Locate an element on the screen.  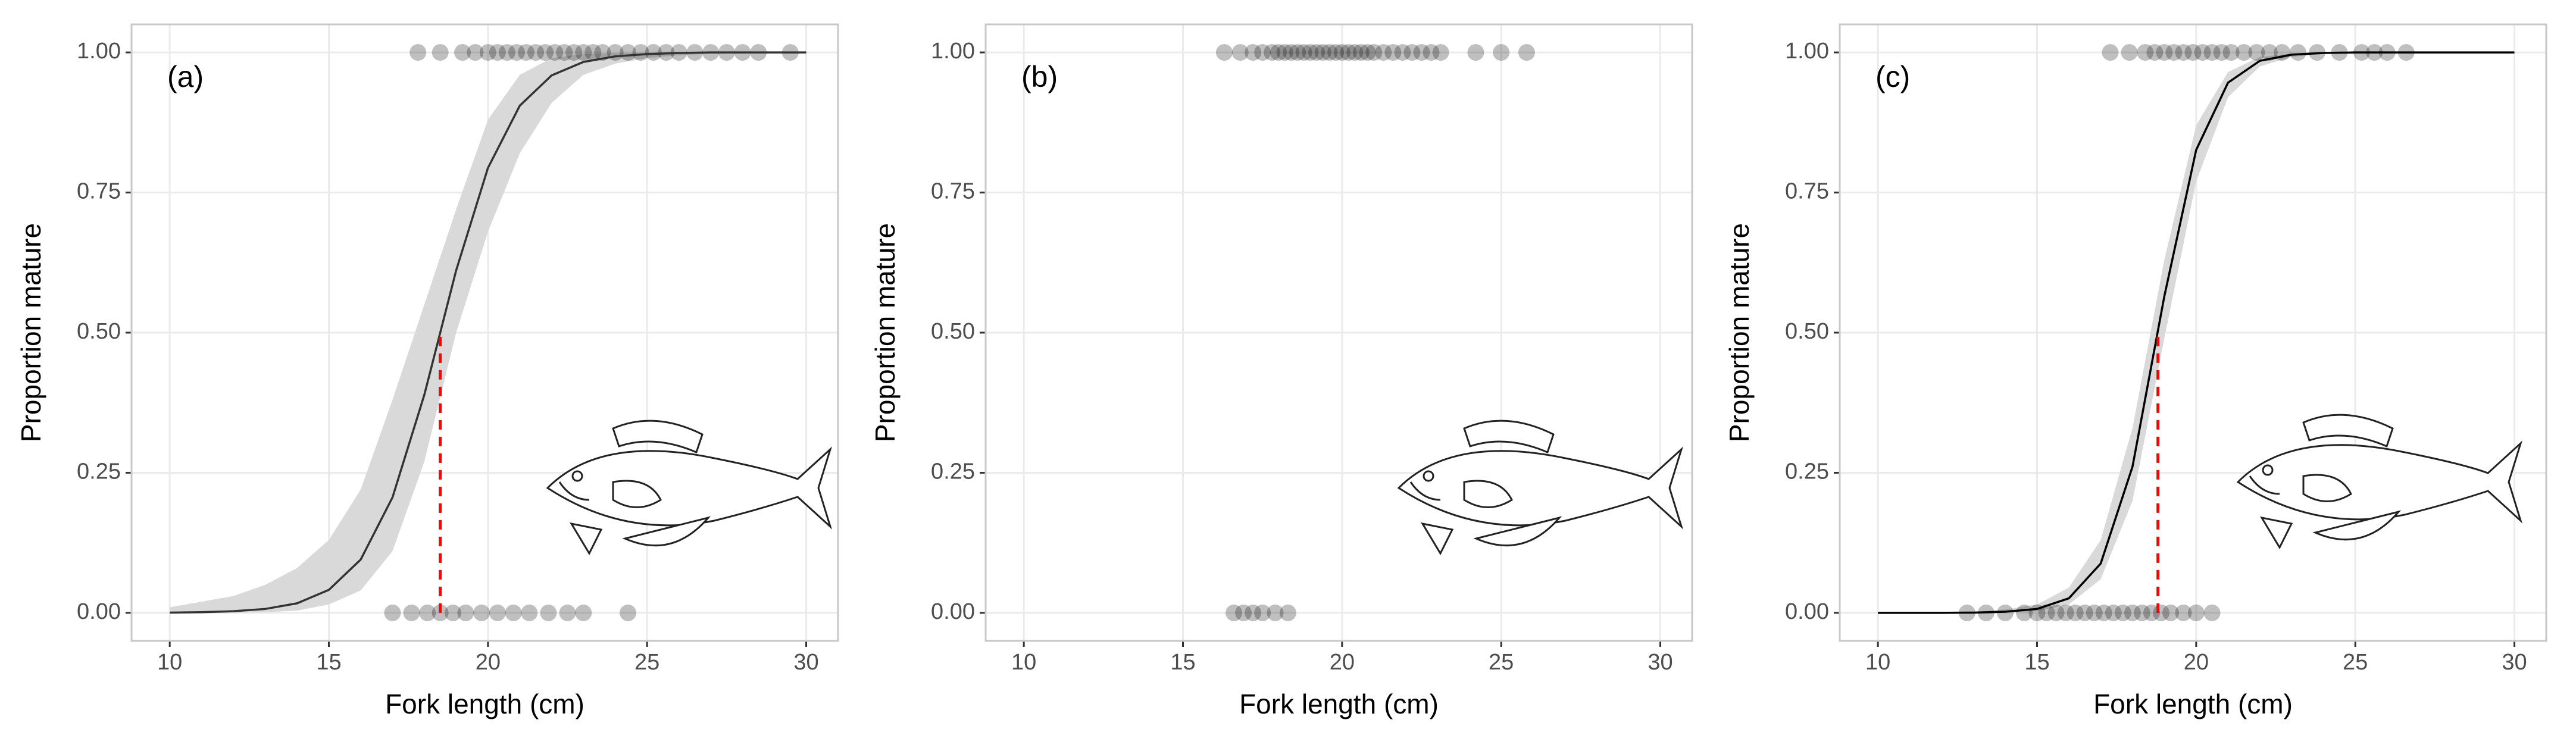
panel-label: (c) is located at coordinates (1892, 76).